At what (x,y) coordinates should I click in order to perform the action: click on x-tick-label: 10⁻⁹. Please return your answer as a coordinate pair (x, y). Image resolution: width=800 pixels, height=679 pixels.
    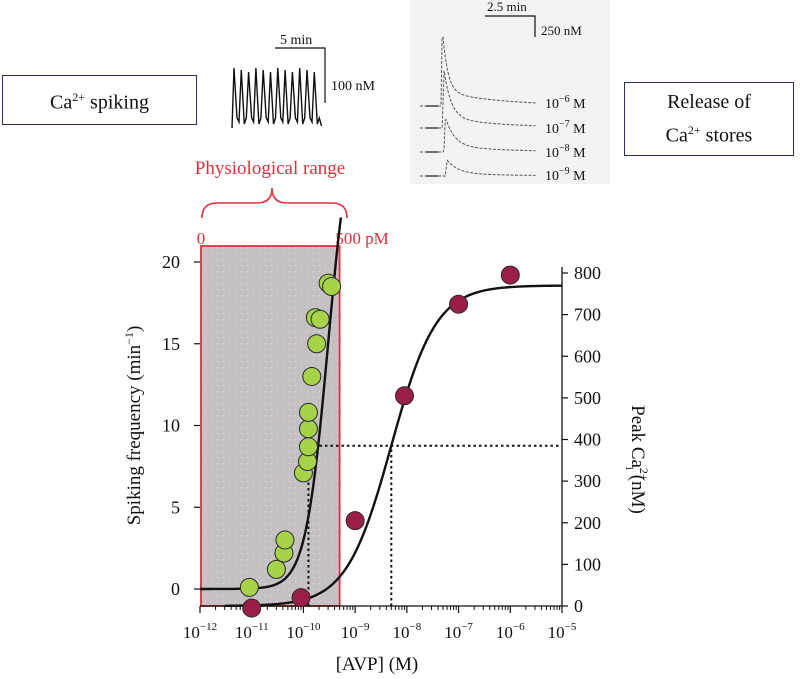
    Looking at the image, I should click on (355, 631).